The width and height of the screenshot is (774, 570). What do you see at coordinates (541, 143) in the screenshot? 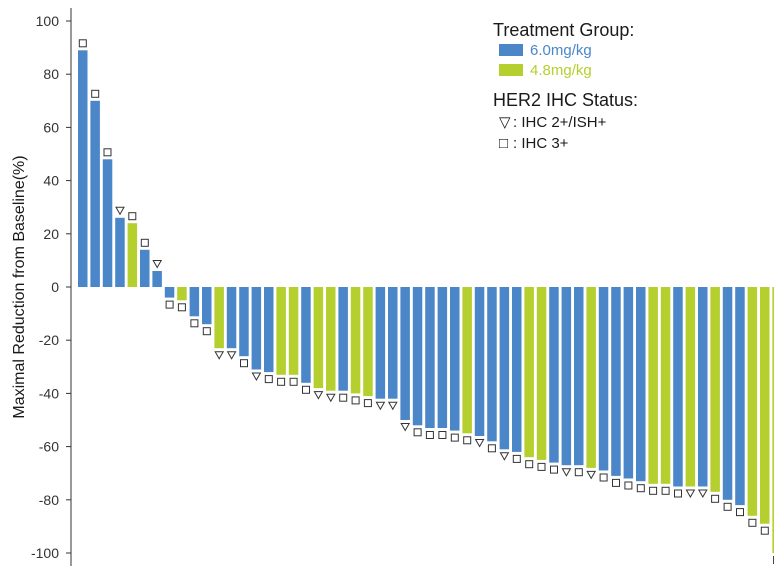
I see `legend-label-ihc3: : IHC 3+` at bounding box center [541, 143].